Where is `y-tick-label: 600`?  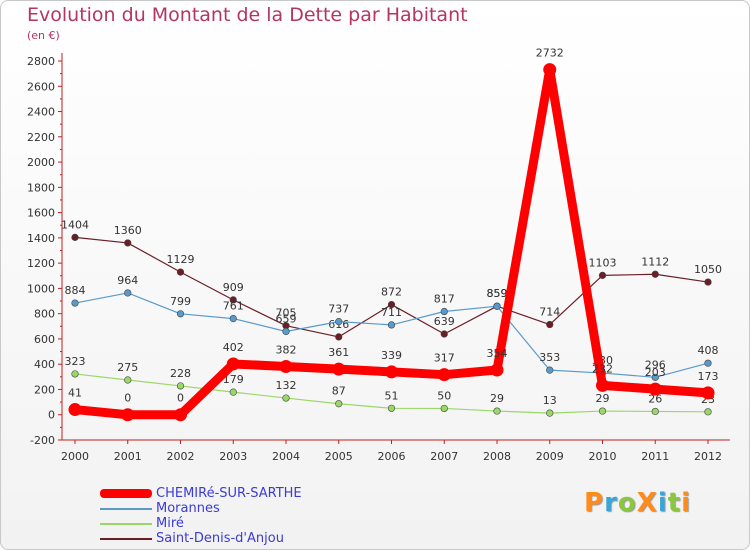
y-tick-label: 600 is located at coordinates (44, 339).